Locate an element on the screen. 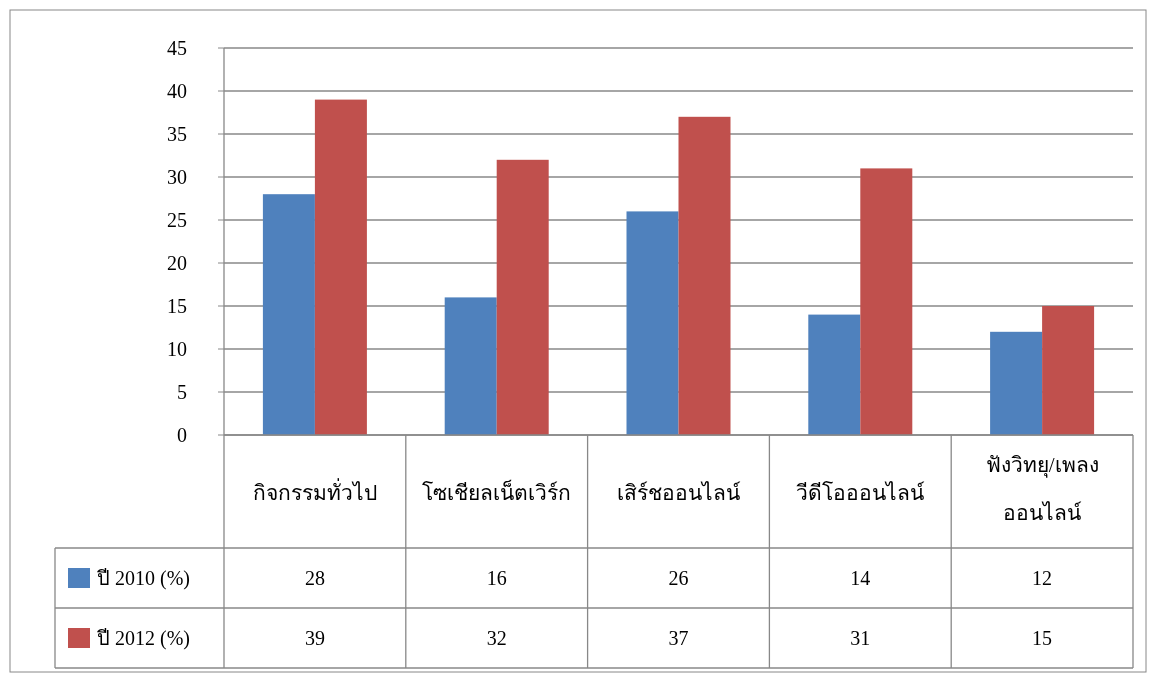  data-label: 26 is located at coordinates (678, 578).